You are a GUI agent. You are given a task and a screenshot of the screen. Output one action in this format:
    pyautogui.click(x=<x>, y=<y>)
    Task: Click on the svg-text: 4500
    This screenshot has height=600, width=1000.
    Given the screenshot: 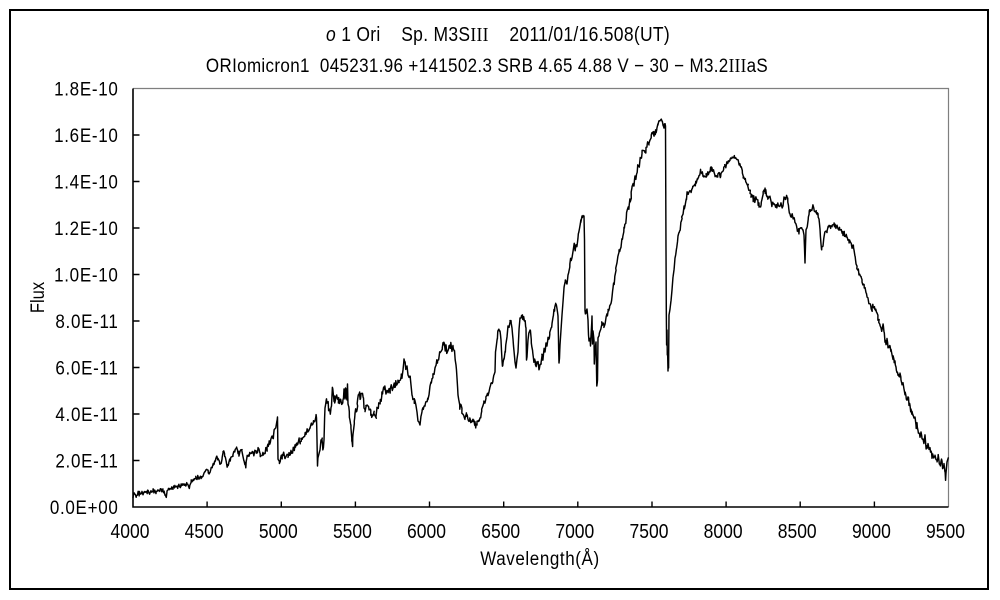 What is the action you would take?
    pyautogui.click(x=204, y=531)
    